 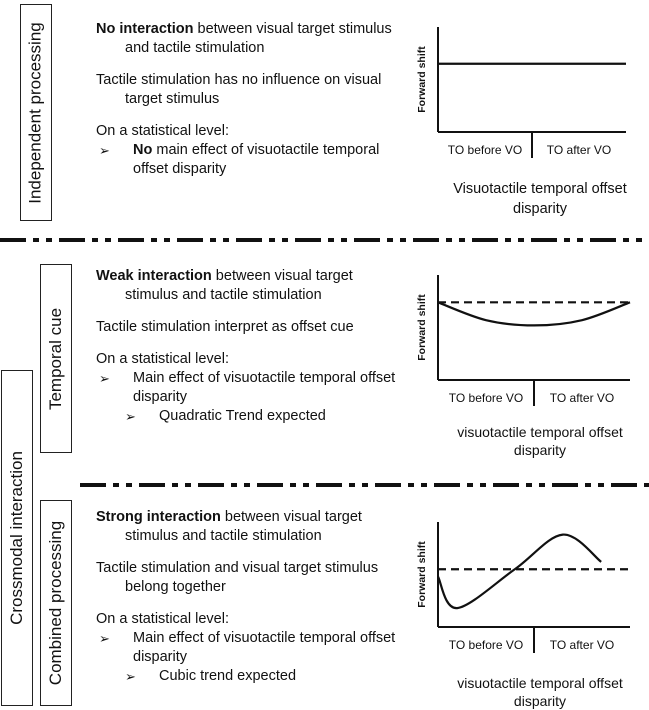 I want to click on chart-combined: Forward shift TO before VO TO after VO, so click(x=523, y=587).